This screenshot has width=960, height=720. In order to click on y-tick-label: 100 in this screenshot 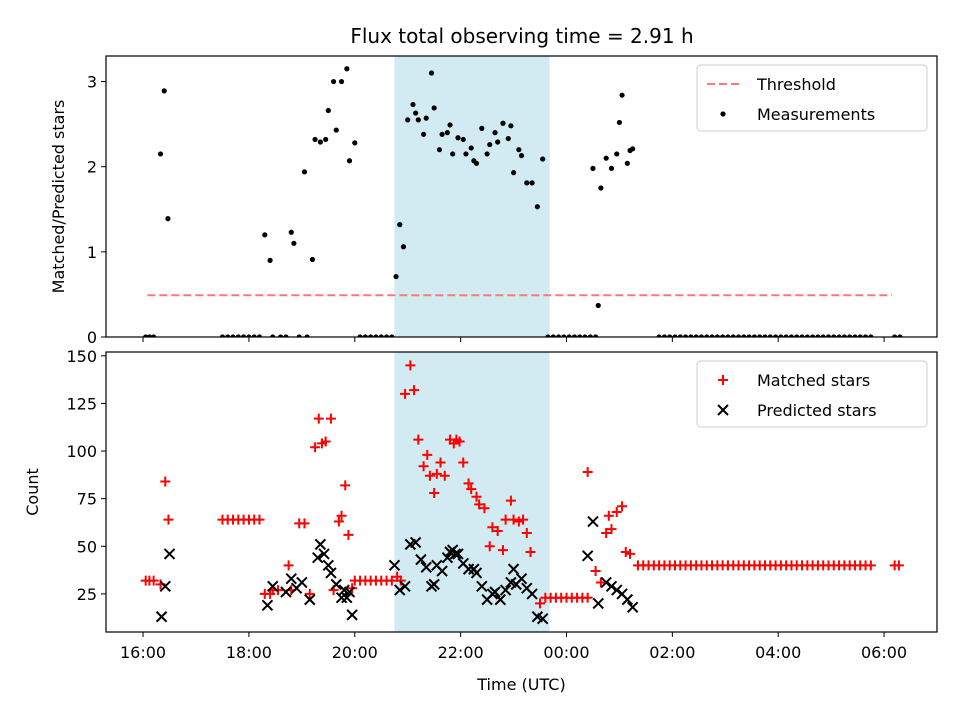, I will do `click(81, 451)`.